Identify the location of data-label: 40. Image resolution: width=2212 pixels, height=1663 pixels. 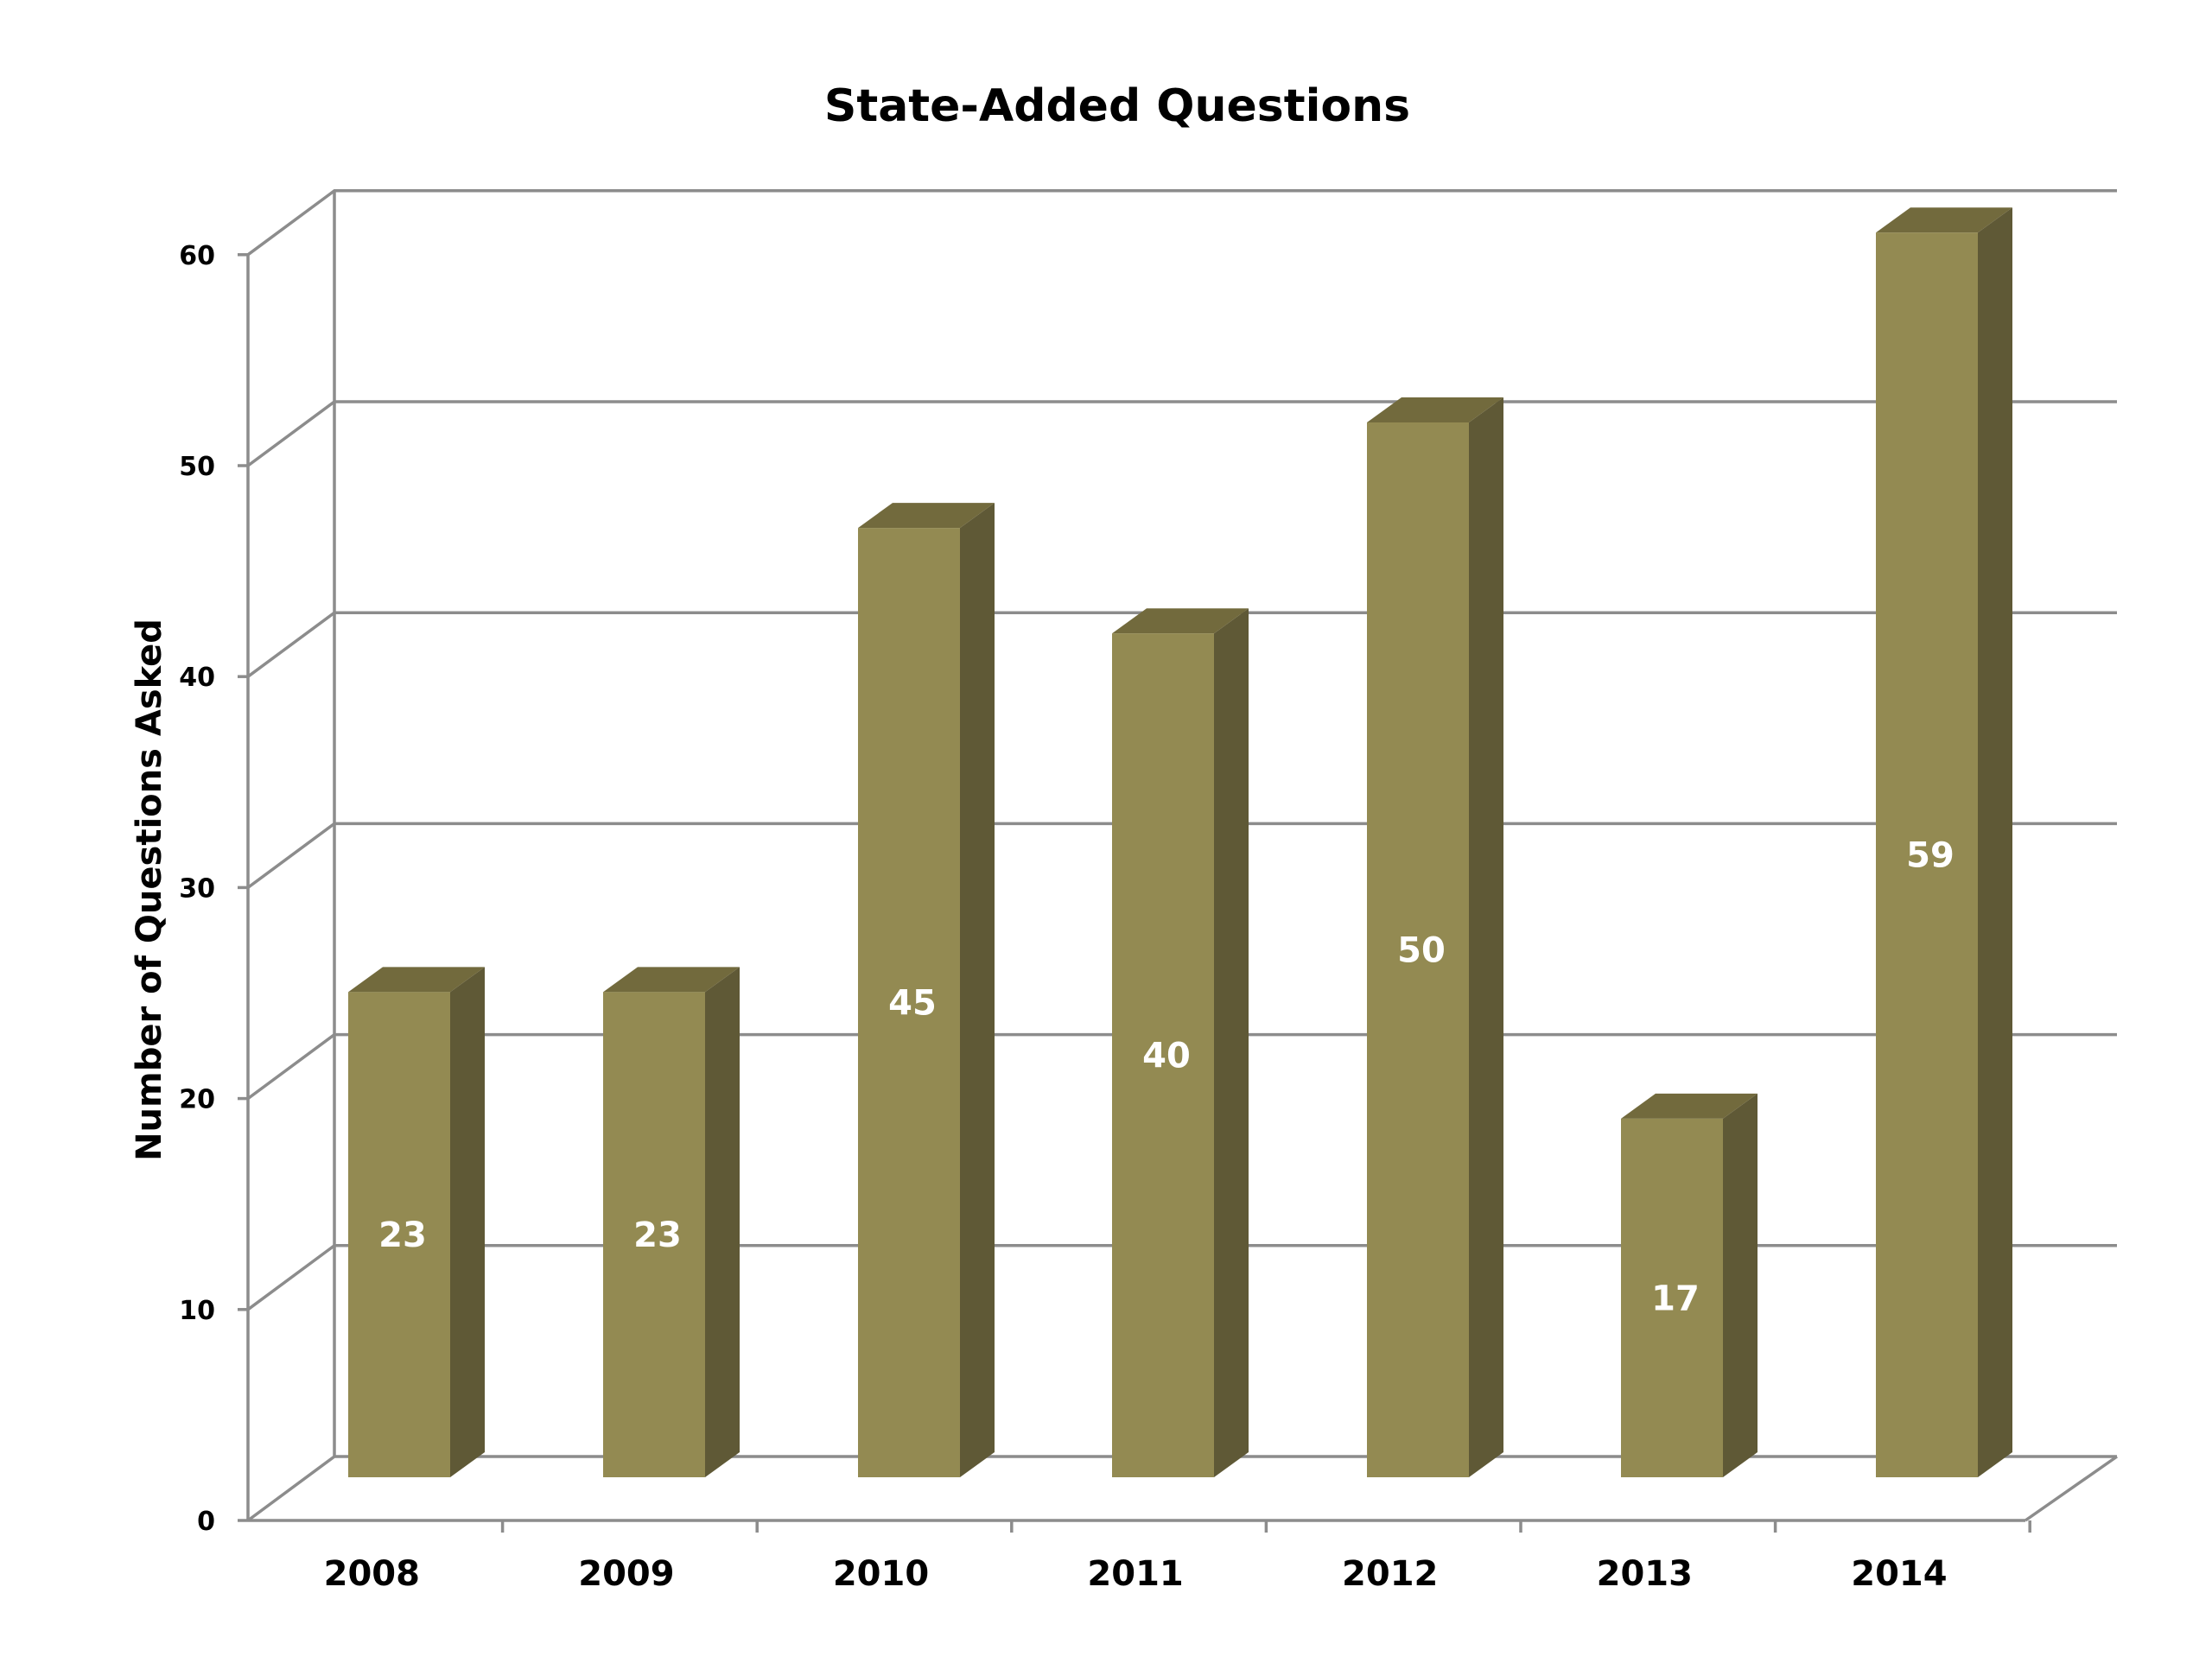
(1166, 1057).